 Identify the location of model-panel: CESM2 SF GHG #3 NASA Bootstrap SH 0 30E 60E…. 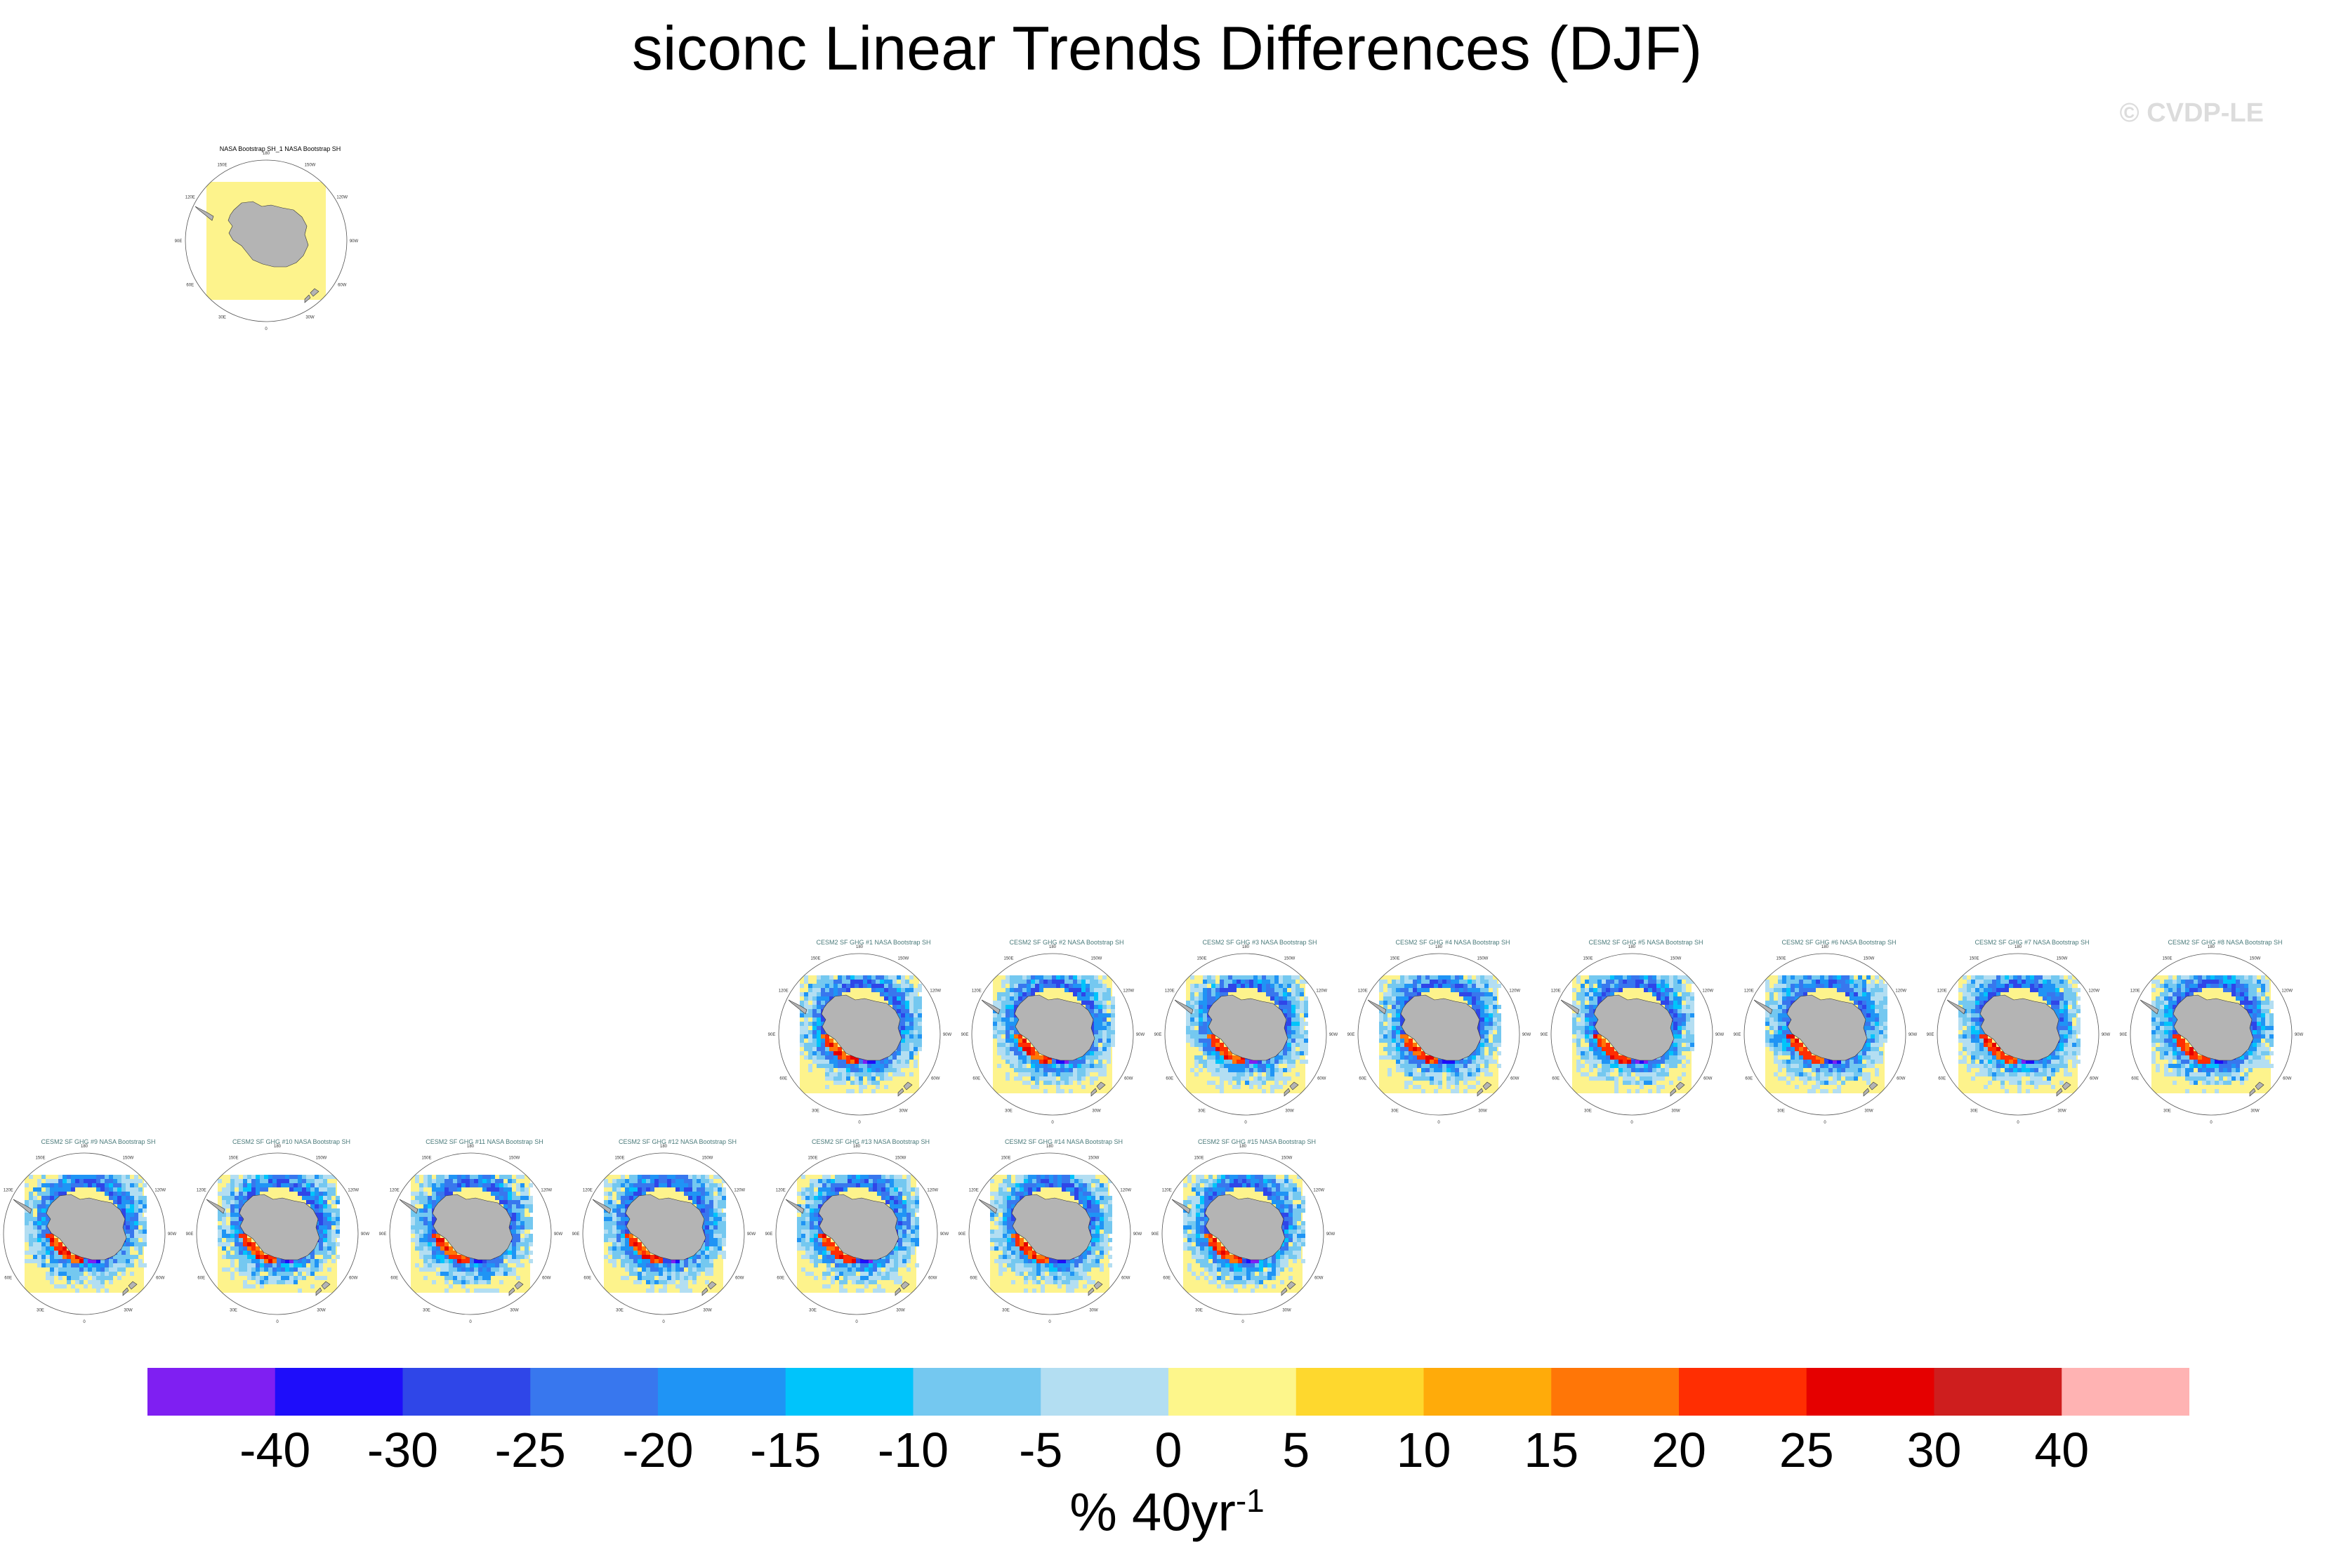
(1255, 1035).